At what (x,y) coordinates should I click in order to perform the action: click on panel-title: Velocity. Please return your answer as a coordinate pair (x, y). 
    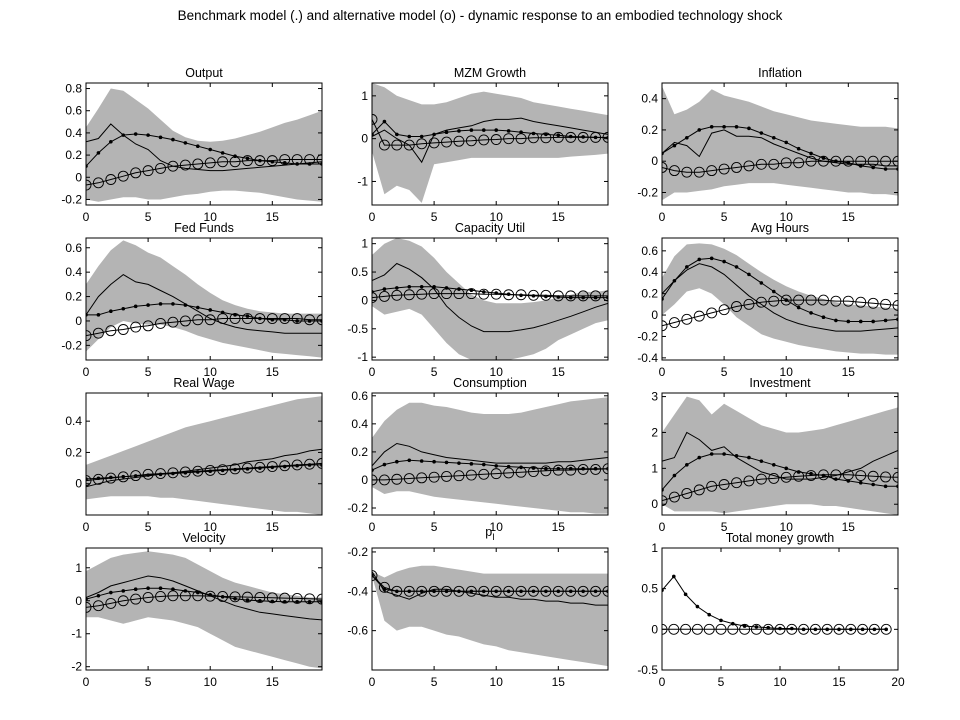
    Looking at the image, I should click on (204, 538).